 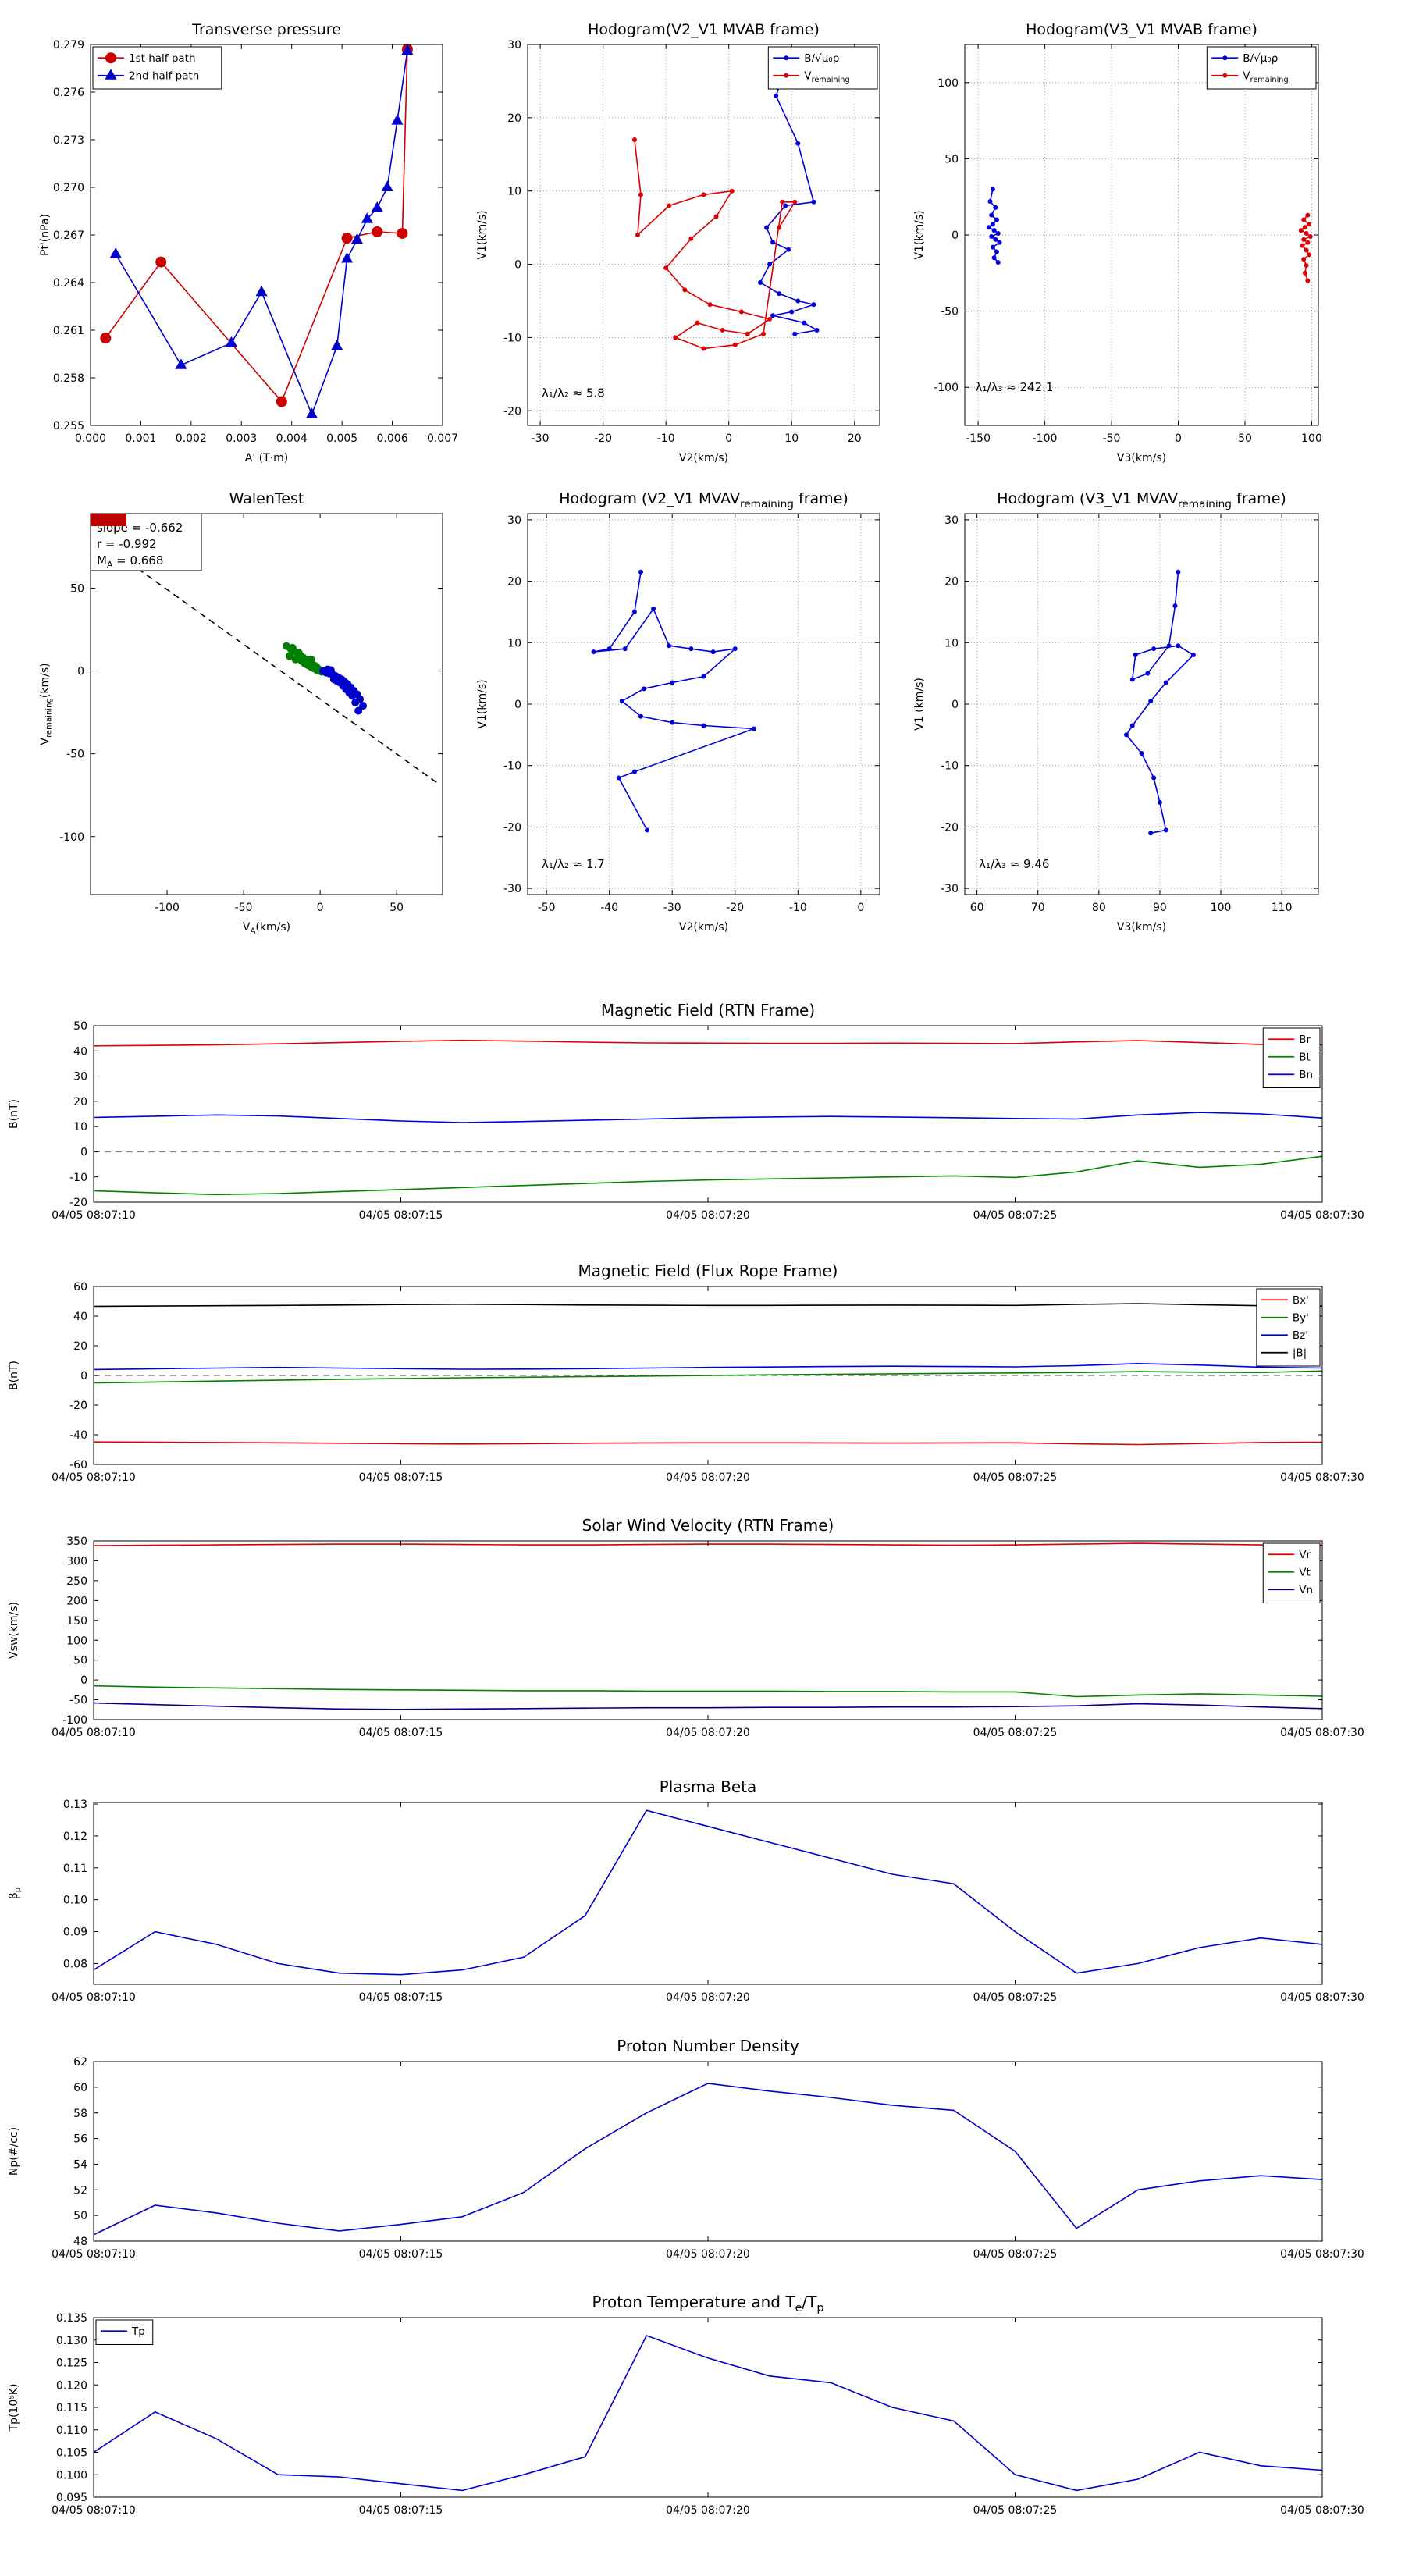 I want to click on series-Bx-prime, so click(x=708, y=1443).